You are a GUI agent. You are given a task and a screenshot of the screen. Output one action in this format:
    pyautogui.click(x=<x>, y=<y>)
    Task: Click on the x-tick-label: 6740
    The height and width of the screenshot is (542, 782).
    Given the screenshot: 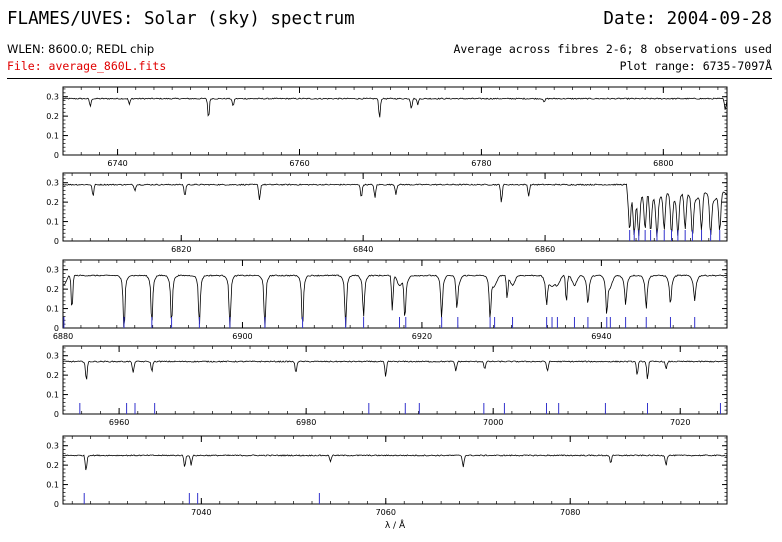 What is the action you would take?
    pyautogui.click(x=117, y=163)
    